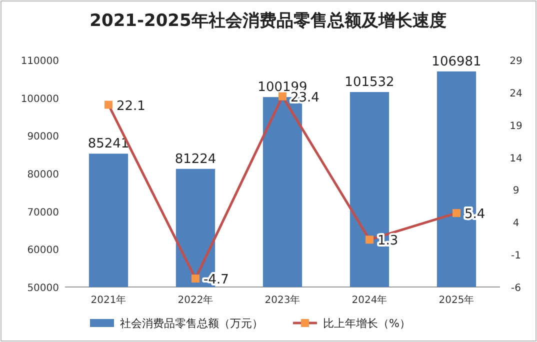 Image resolution: width=537 pixels, height=342 pixels. Describe the element at coordinates (43, 212) in the screenshot. I see `y-tick-label: 70000` at that location.